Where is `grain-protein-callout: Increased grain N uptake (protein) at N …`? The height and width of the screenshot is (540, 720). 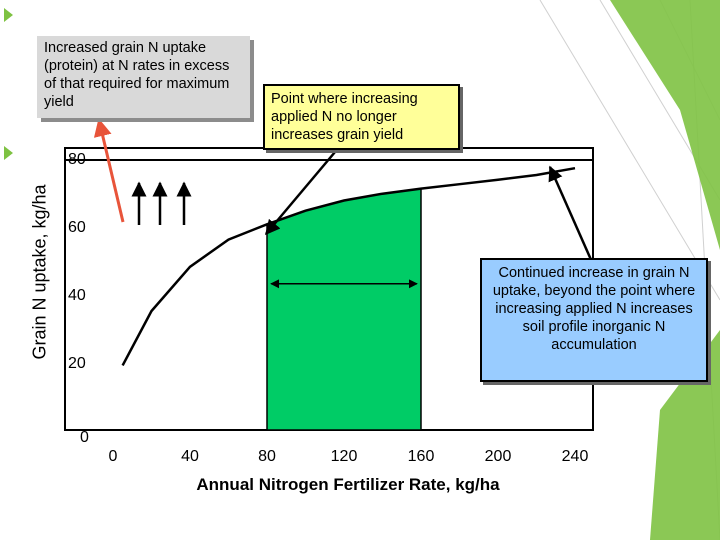
grain-protein-callout: Increased grain N uptake (protein) at N … is located at coordinates (143, 77).